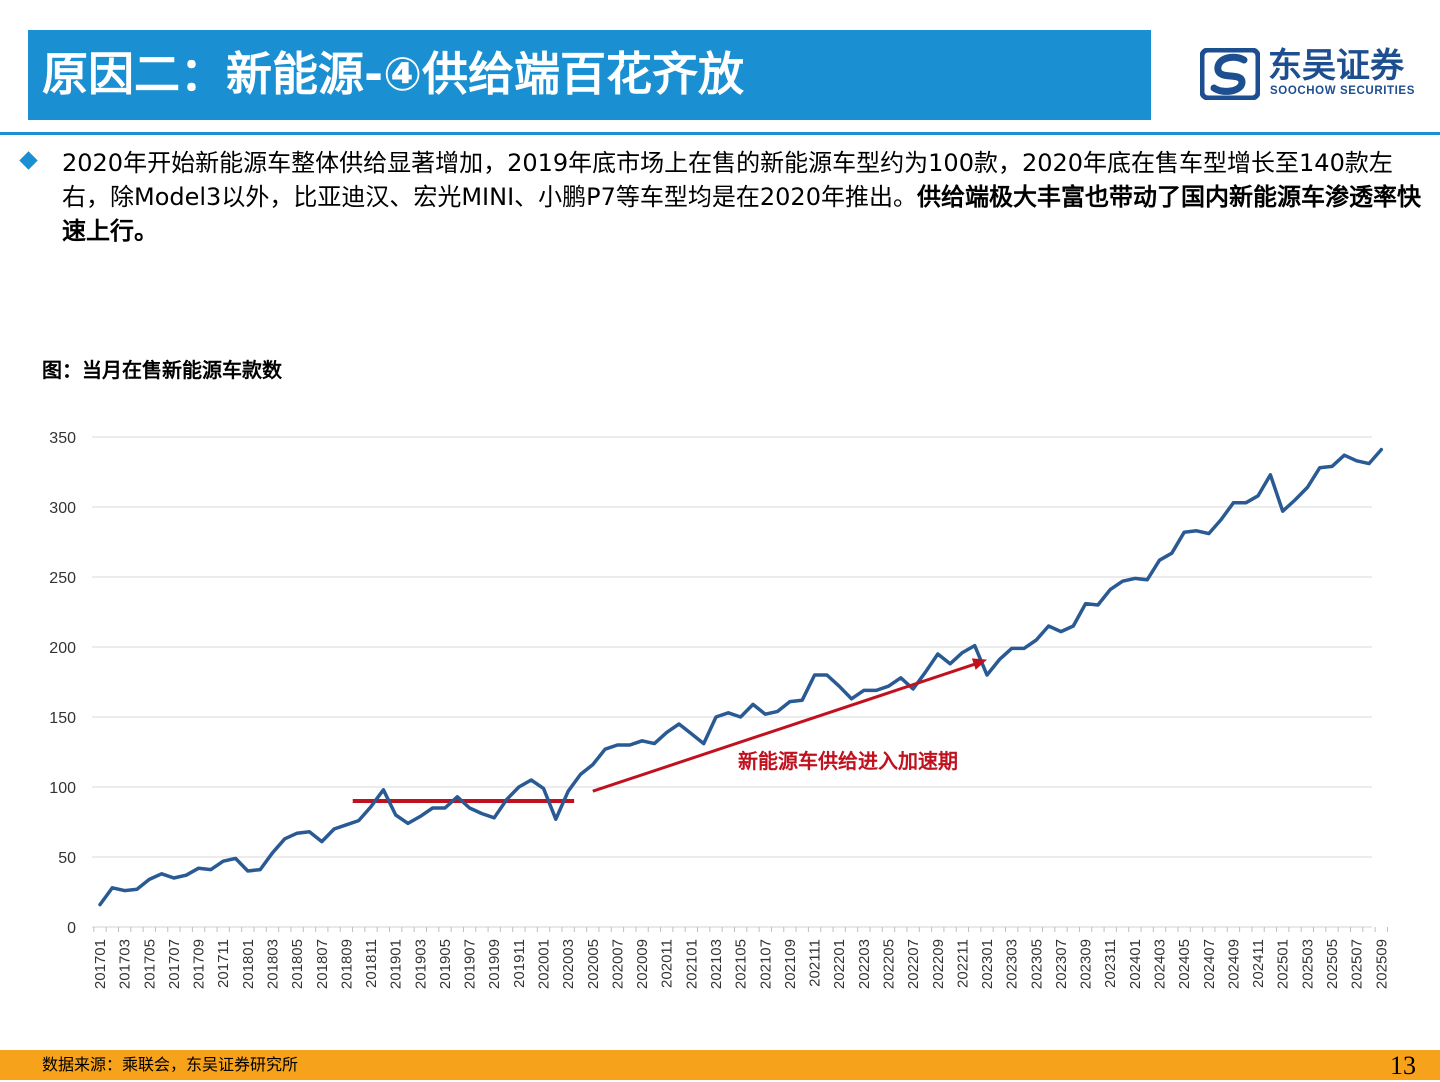 The image size is (1440, 1082). I want to click on x-tick-label: 202201, so click(839, 964).